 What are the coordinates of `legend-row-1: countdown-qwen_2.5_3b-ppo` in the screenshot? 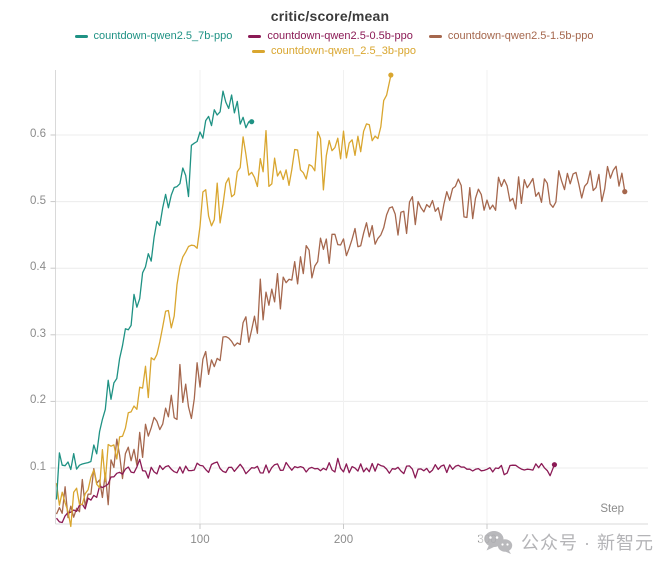 It's located at (334, 51).